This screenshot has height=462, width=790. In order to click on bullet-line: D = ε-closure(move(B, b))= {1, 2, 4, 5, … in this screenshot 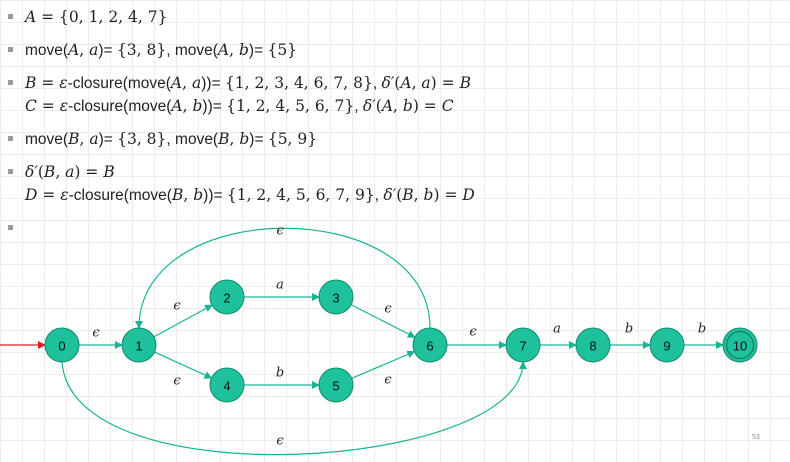, I will do `click(401, 195)`.